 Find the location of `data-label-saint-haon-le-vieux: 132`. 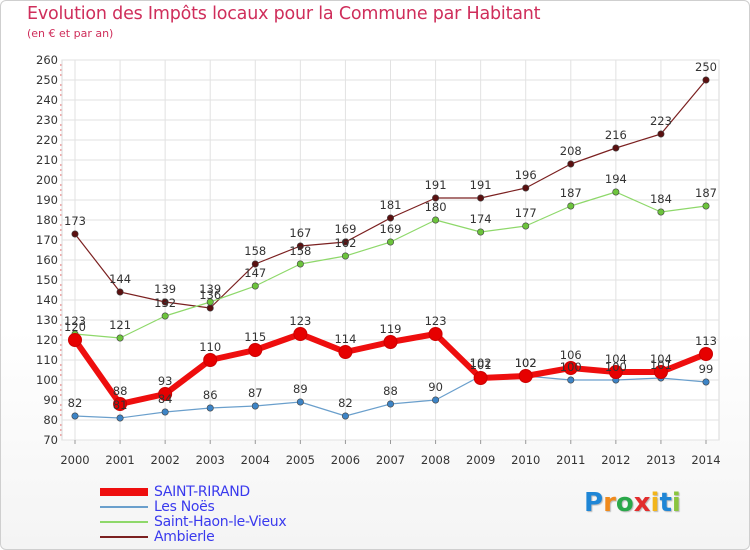

data-label-saint-haon-le-vieux: 132 is located at coordinates (165, 303).